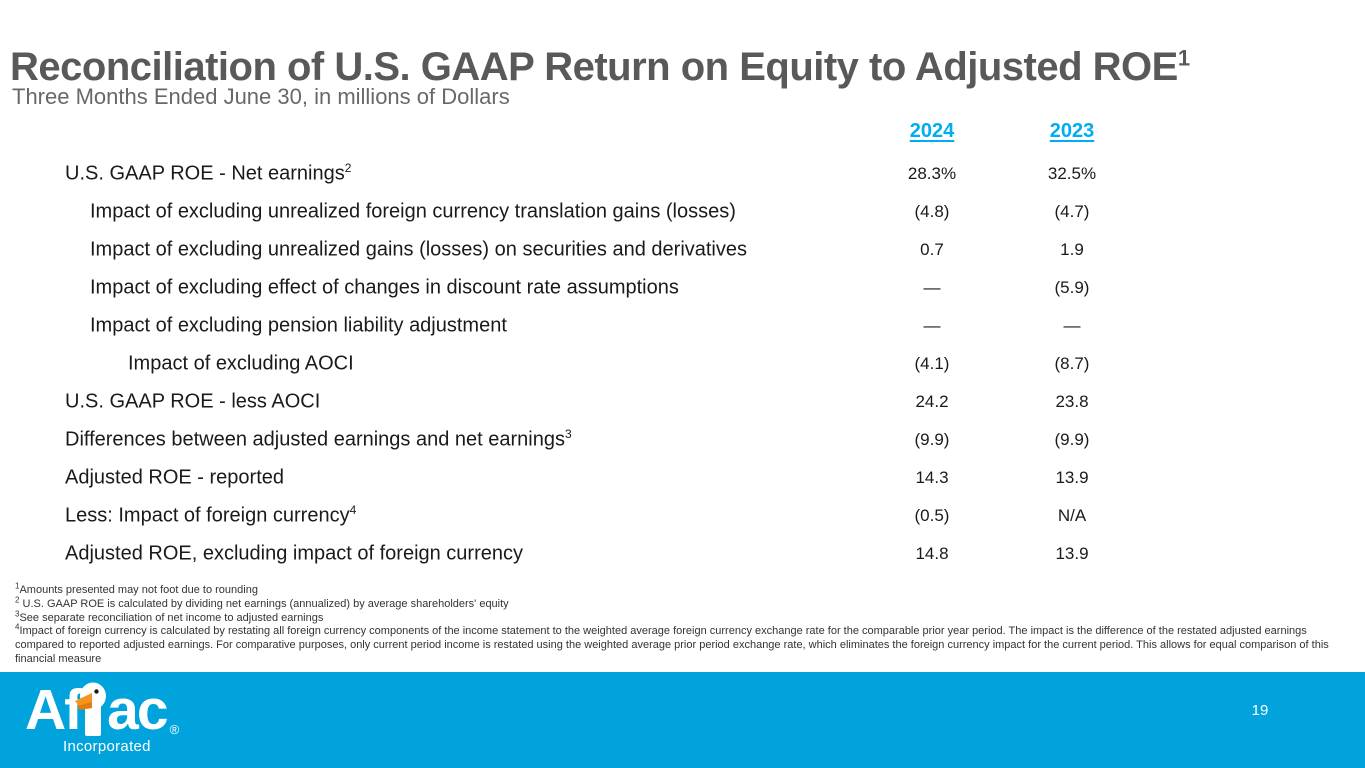 The height and width of the screenshot is (768, 1365). What do you see at coordinates (1072, 401) in the screenshot?
I see `value-2023: 23.8` at bounding box center [1072, 401].